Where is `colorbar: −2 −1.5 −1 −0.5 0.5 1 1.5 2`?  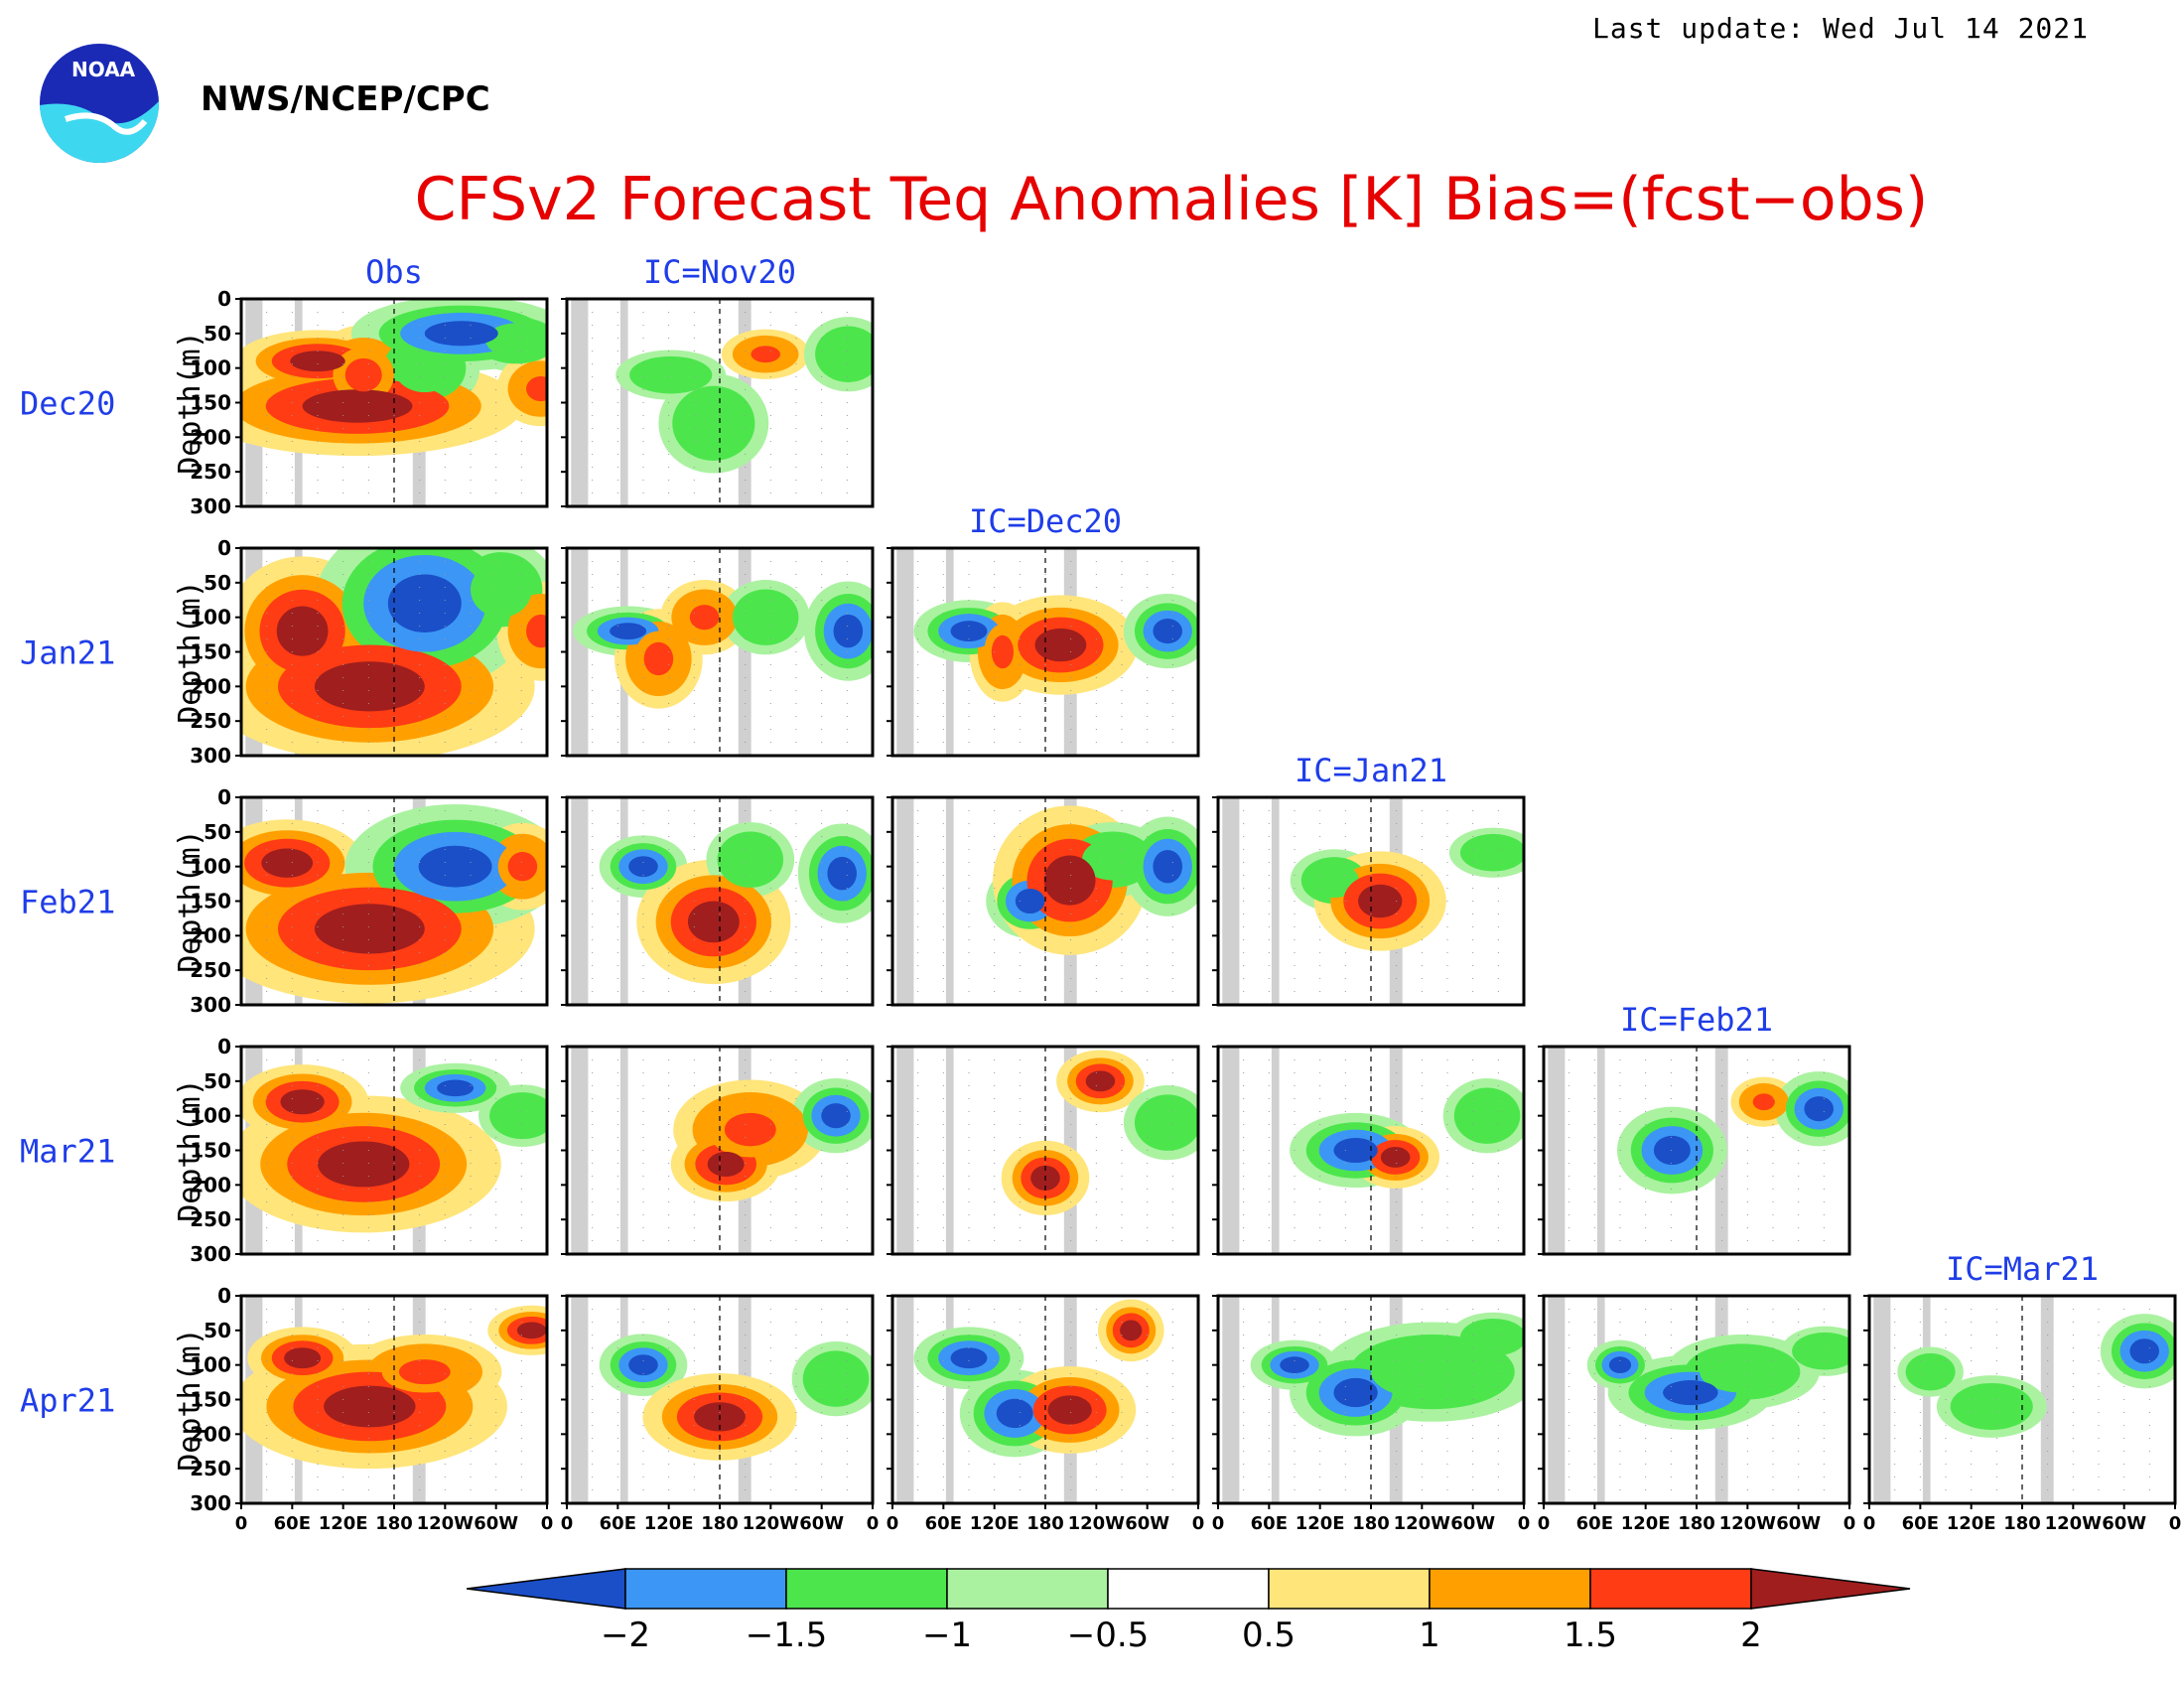 colorbar: −2 −1.5 −1 −0.5 0.5 1 1.5 2 is located at coordinates (1189, 1611).